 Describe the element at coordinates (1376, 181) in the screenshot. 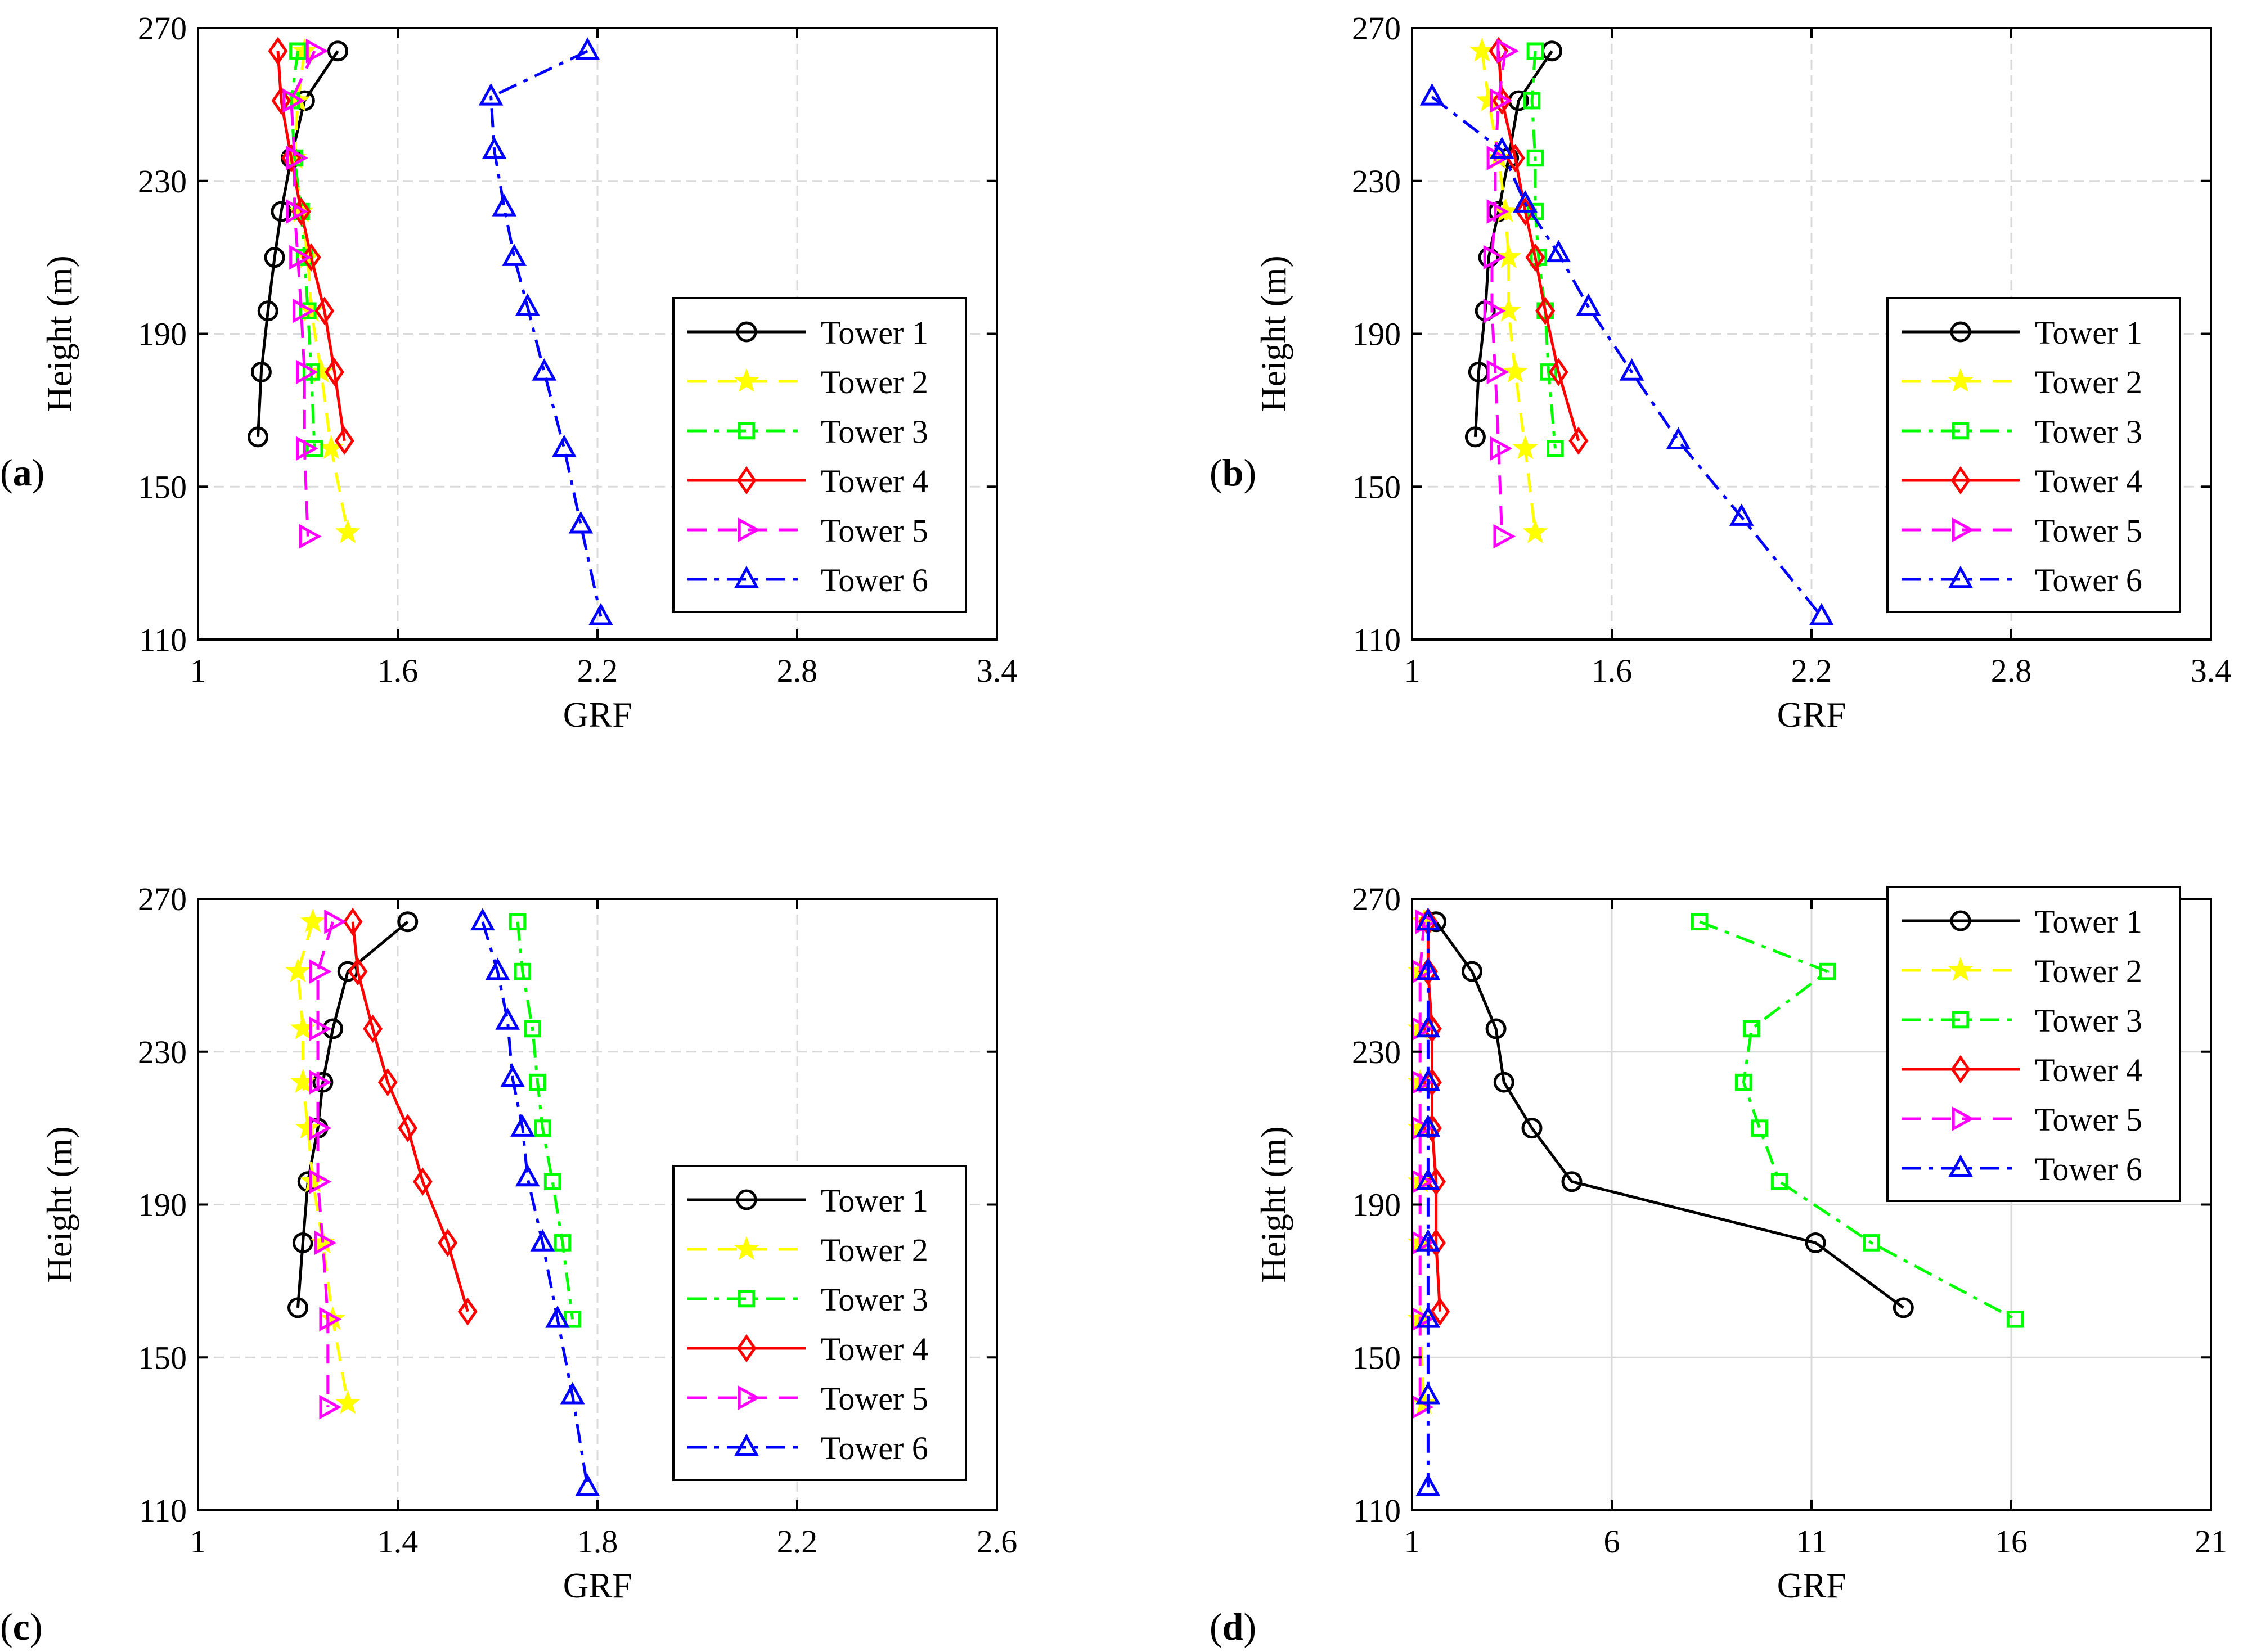

I see `y-tick-label: 230` at that location.